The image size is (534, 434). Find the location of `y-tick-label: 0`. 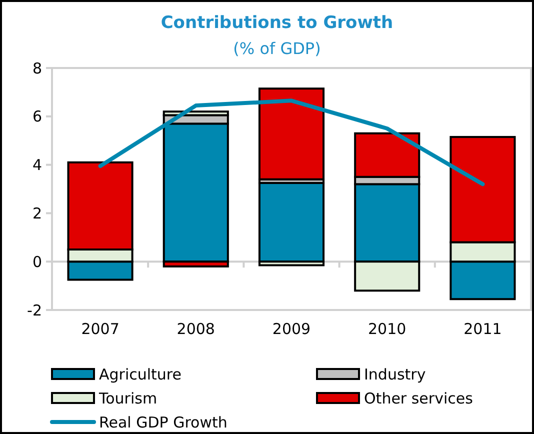

y-tick-label: 0 is located at coordinates (37, 261).